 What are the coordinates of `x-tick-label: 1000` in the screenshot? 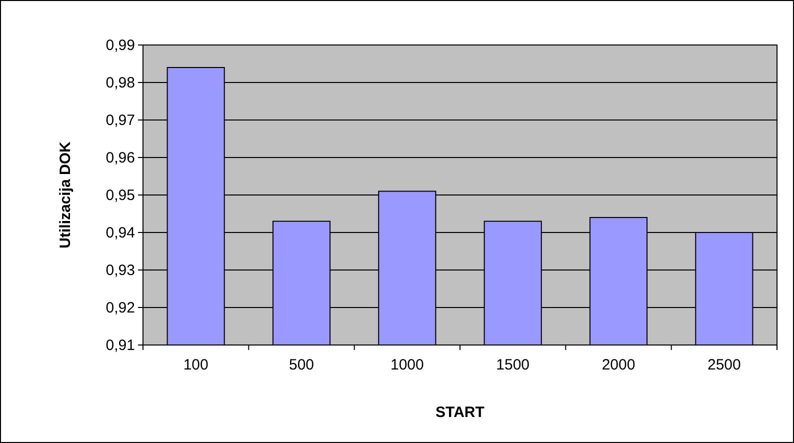 It's located at (407, 365).